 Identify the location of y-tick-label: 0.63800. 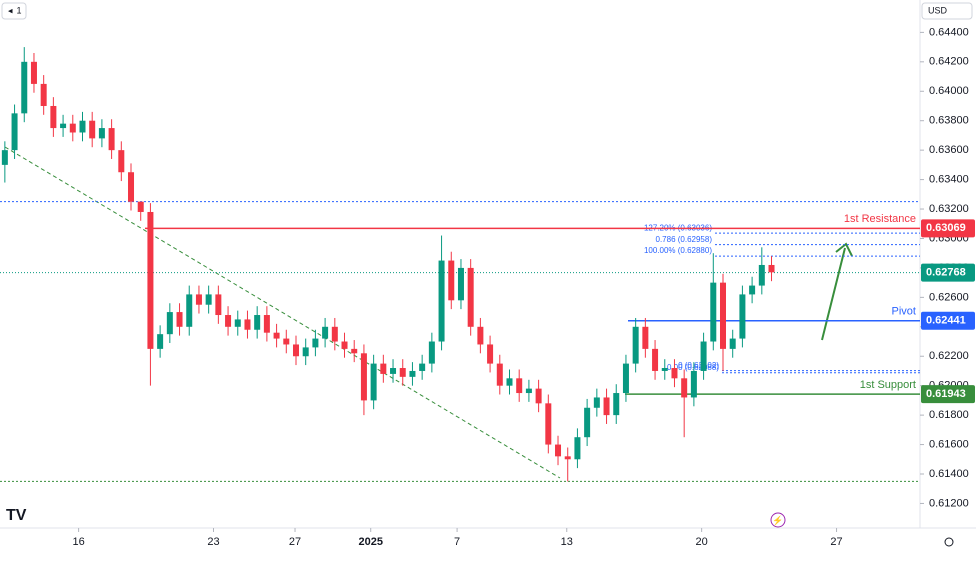
(949, 121).